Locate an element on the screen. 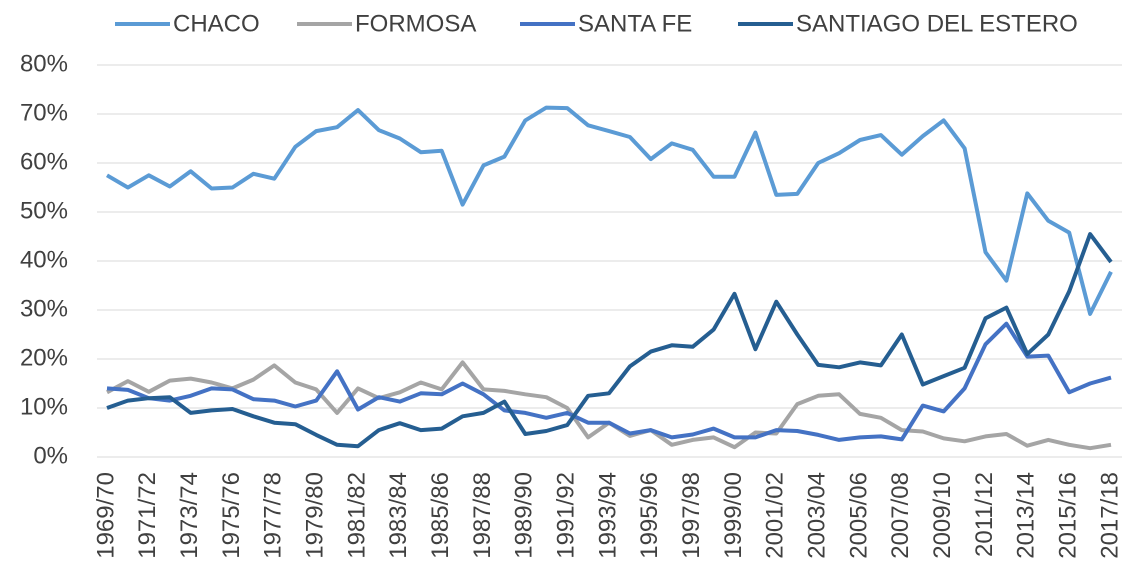 This screenshot has width=1143, height=578. series-line is located at coordinates (609, 405).